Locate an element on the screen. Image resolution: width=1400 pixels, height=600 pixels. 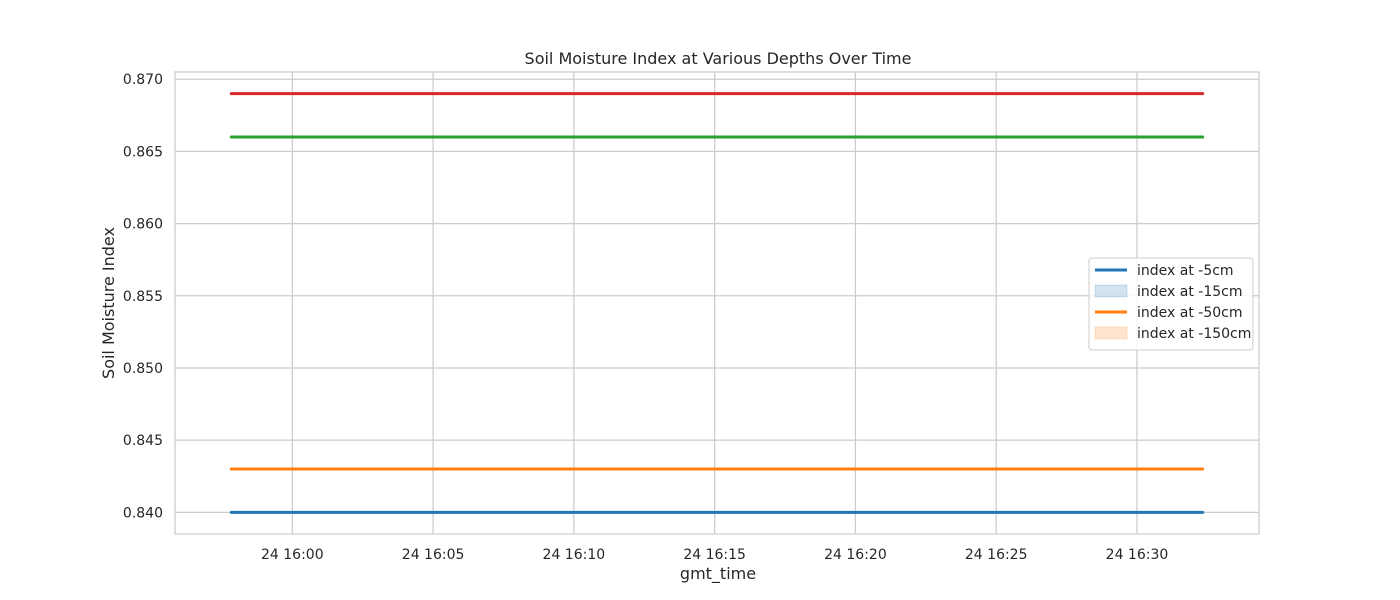
y-tick-label: 0.870 is located at coordinates (143, 80).